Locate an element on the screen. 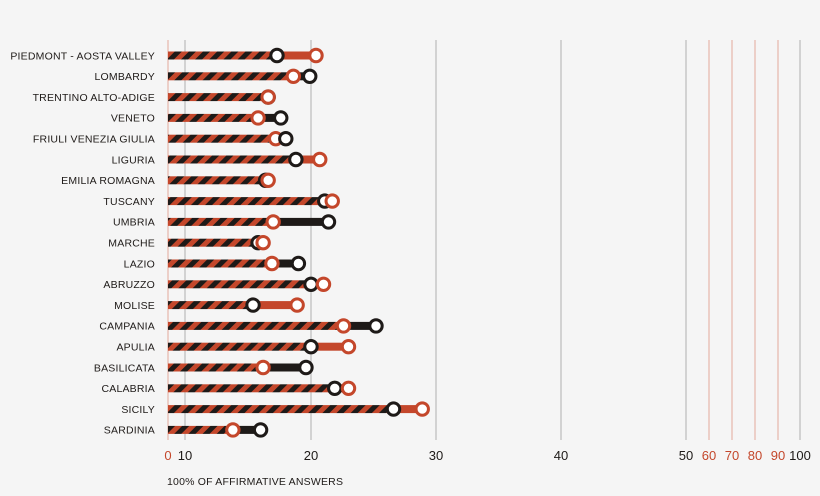 Image resolution: width=820 pixels, height=496 pixels. row-trentino-alto-adige: TRENTINO ALTO-ADIGE is located at coordinates (154, 97).